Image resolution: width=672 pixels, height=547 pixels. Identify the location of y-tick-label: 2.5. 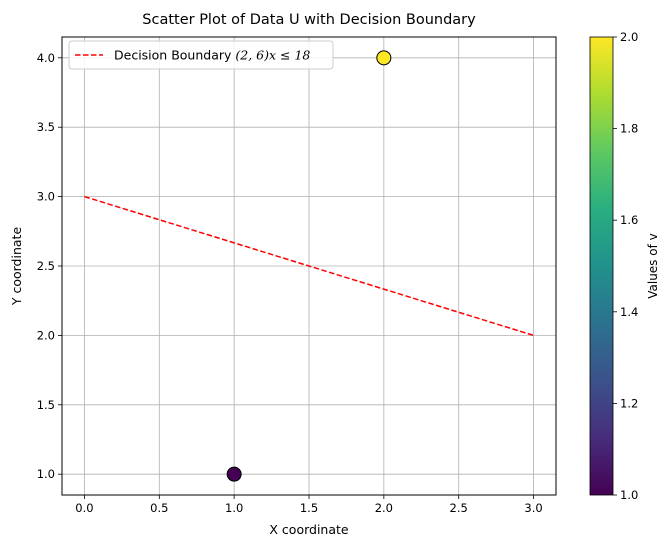
(46, 266).